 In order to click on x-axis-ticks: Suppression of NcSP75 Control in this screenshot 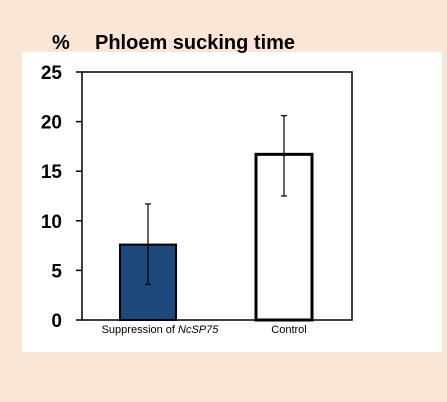, I will do `click(204, 330)`.